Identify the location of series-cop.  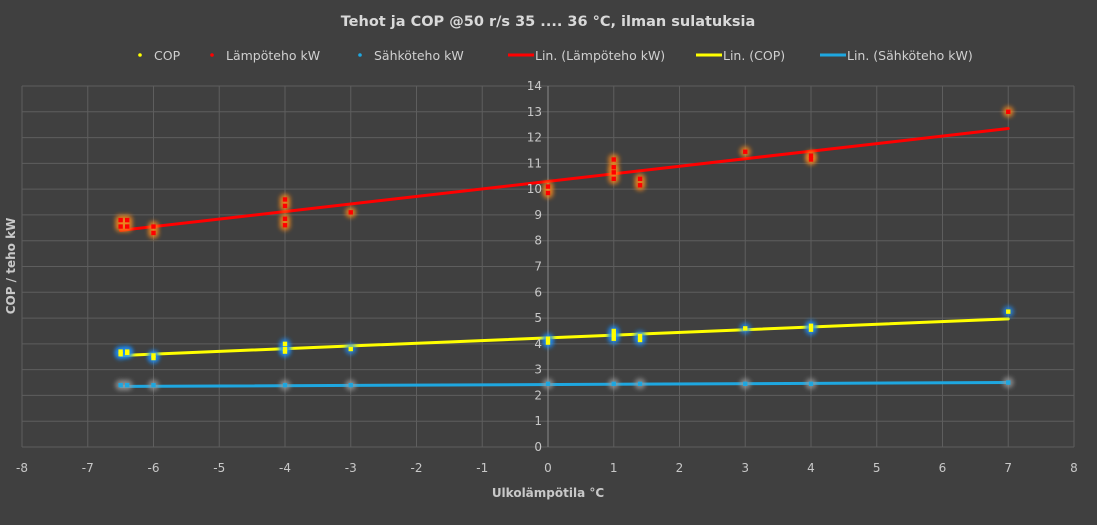
(564, 335).